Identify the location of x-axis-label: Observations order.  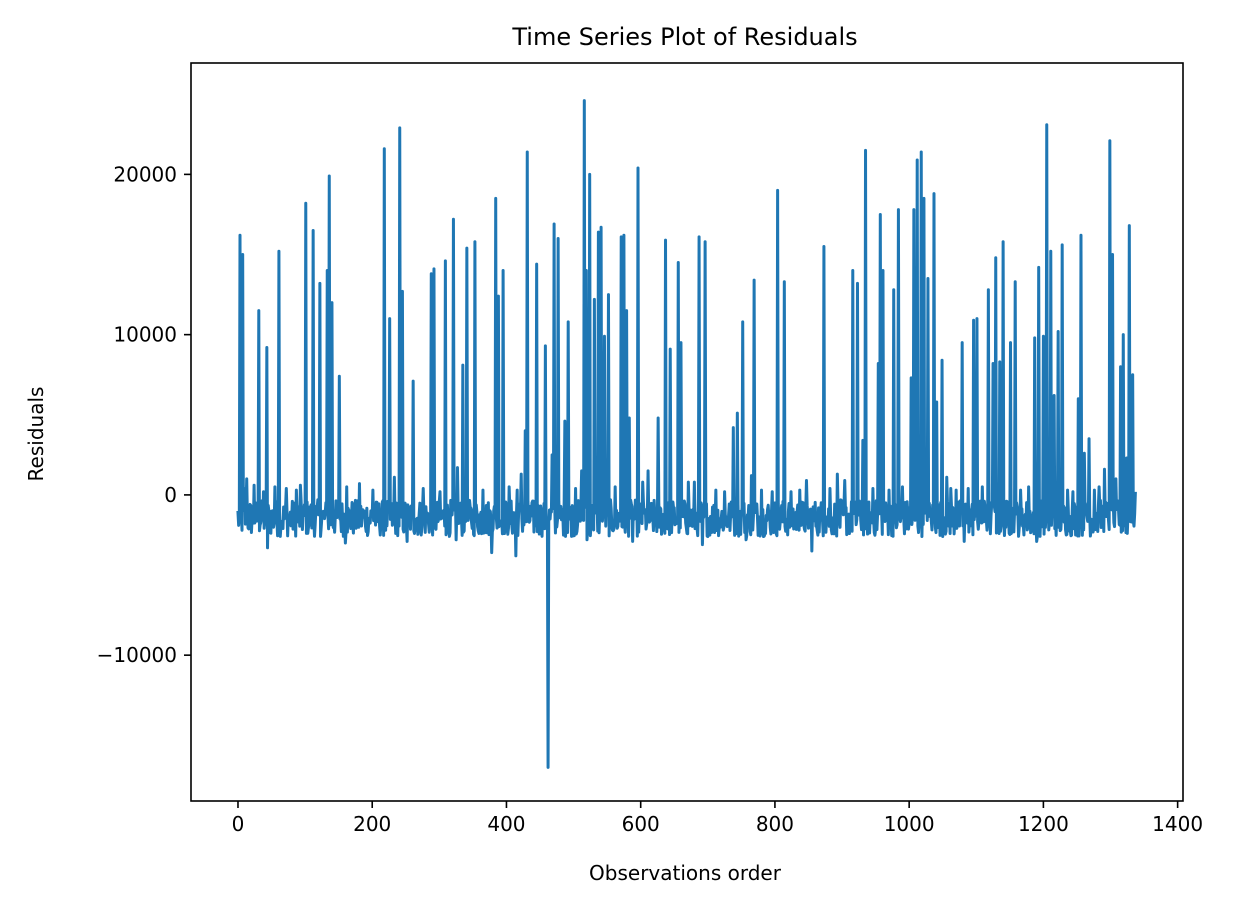
(685, 873).